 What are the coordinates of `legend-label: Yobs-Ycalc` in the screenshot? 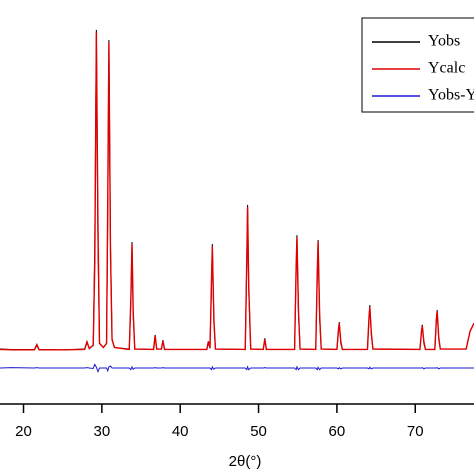 It's located at (451, 95).